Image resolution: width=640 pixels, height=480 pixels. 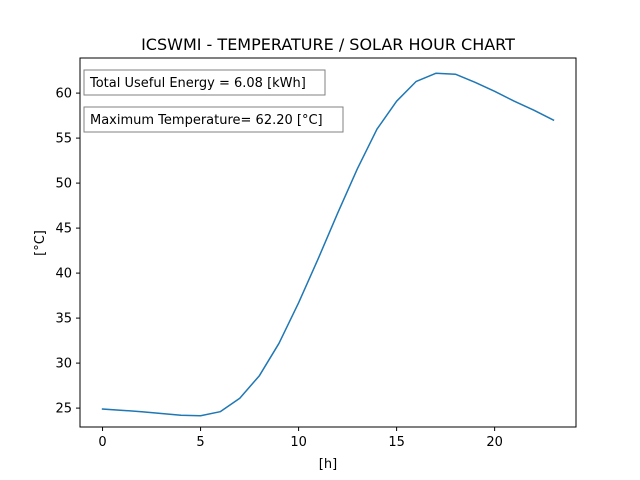 What do you see at coordinates (63, 319) in the screenshot?
I see `y-tick-label: 35` at bounding box center [63, 319].